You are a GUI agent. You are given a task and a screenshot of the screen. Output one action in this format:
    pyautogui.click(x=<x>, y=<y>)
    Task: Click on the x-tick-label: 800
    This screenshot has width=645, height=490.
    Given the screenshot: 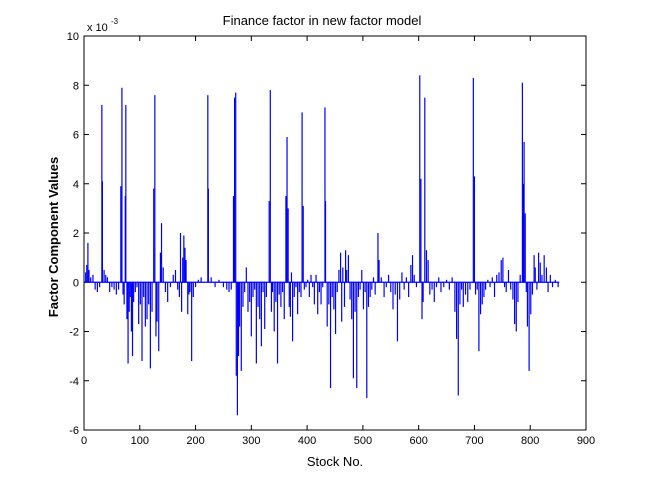 What is the action you would take?
    pyautogui.click(x=530, y=441)
    